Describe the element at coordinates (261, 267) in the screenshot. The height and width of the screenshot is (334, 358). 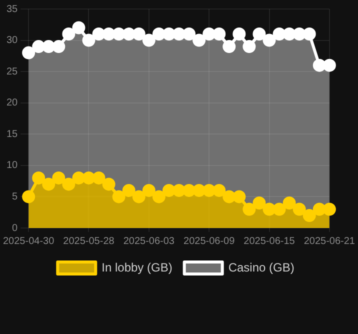
I see `legend-label: Casino (GB)` at that location.